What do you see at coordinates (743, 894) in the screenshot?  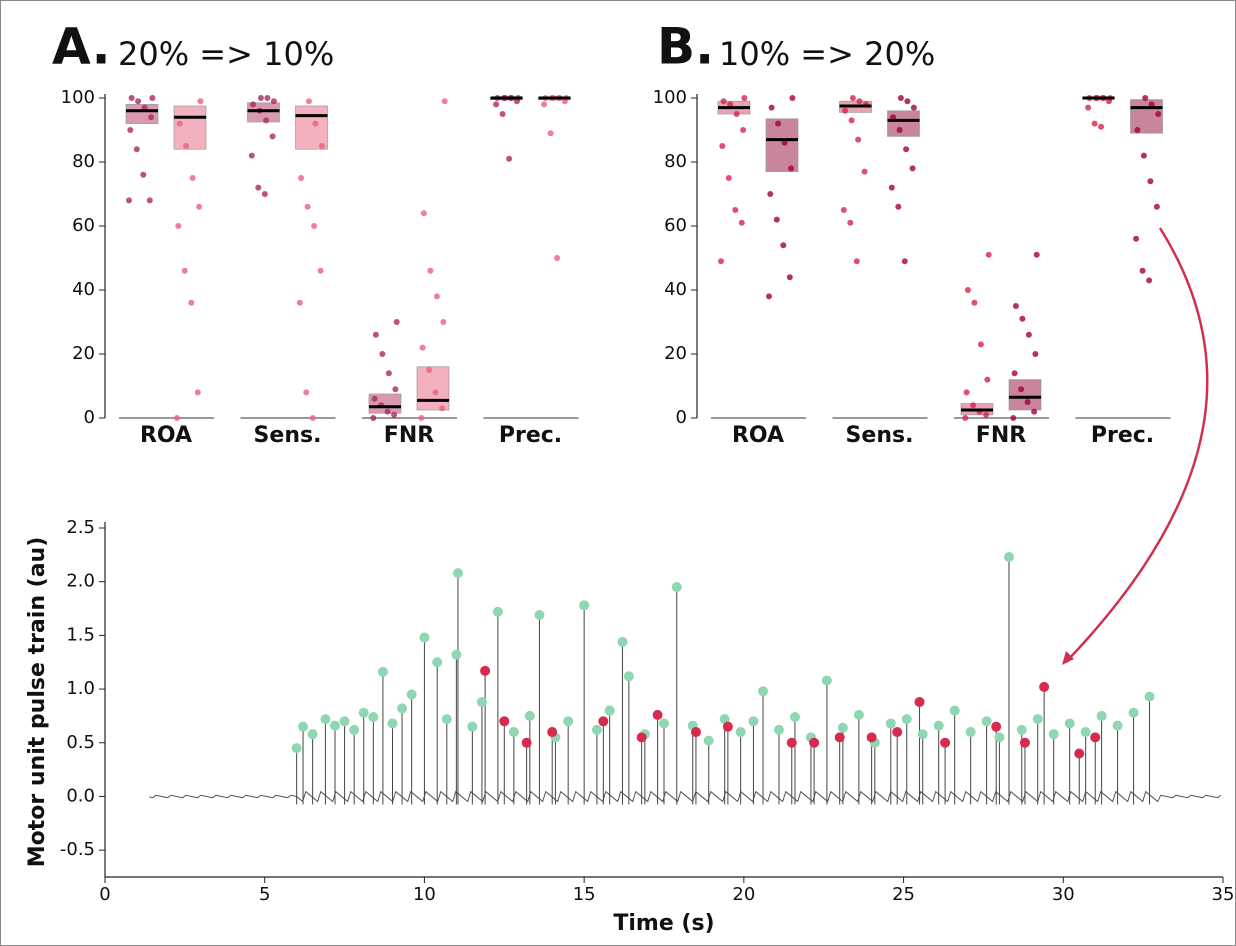 I see `x-tick-label: 20` at bounding box center [743, 894].